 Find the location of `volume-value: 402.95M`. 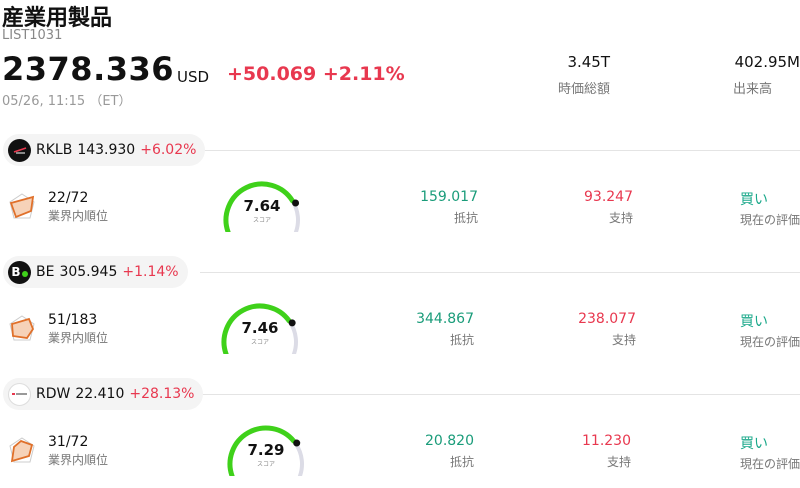

volume-value: 402.95M is located at coordinates (767, 62).